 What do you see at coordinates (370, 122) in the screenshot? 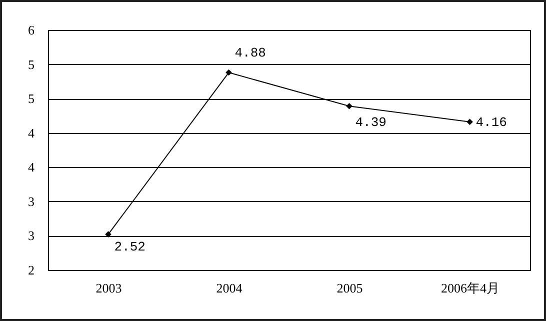
I see `data-label: 4.39` at bounding box center [370, 122].